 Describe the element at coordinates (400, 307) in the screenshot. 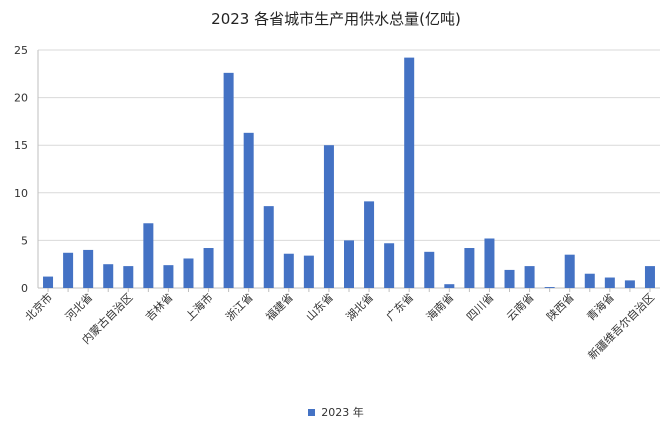

I see `x-tick-label: 广东省` at that location.